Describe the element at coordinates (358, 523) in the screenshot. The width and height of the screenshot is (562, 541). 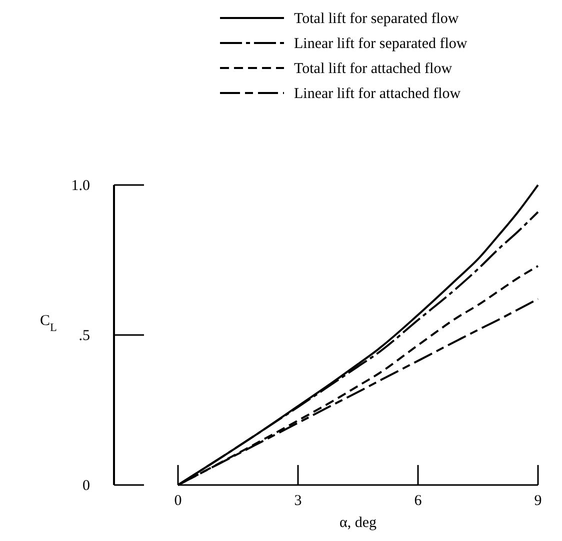
I see `x-axis-title: α, deg` at that location.